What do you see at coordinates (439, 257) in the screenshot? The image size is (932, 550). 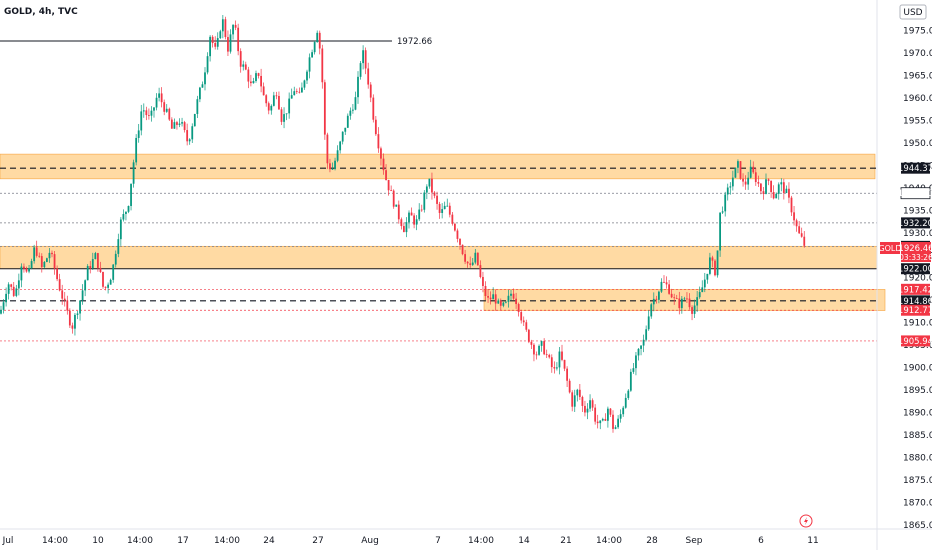 I see `middle-zone` at bounding box center [439, 257].